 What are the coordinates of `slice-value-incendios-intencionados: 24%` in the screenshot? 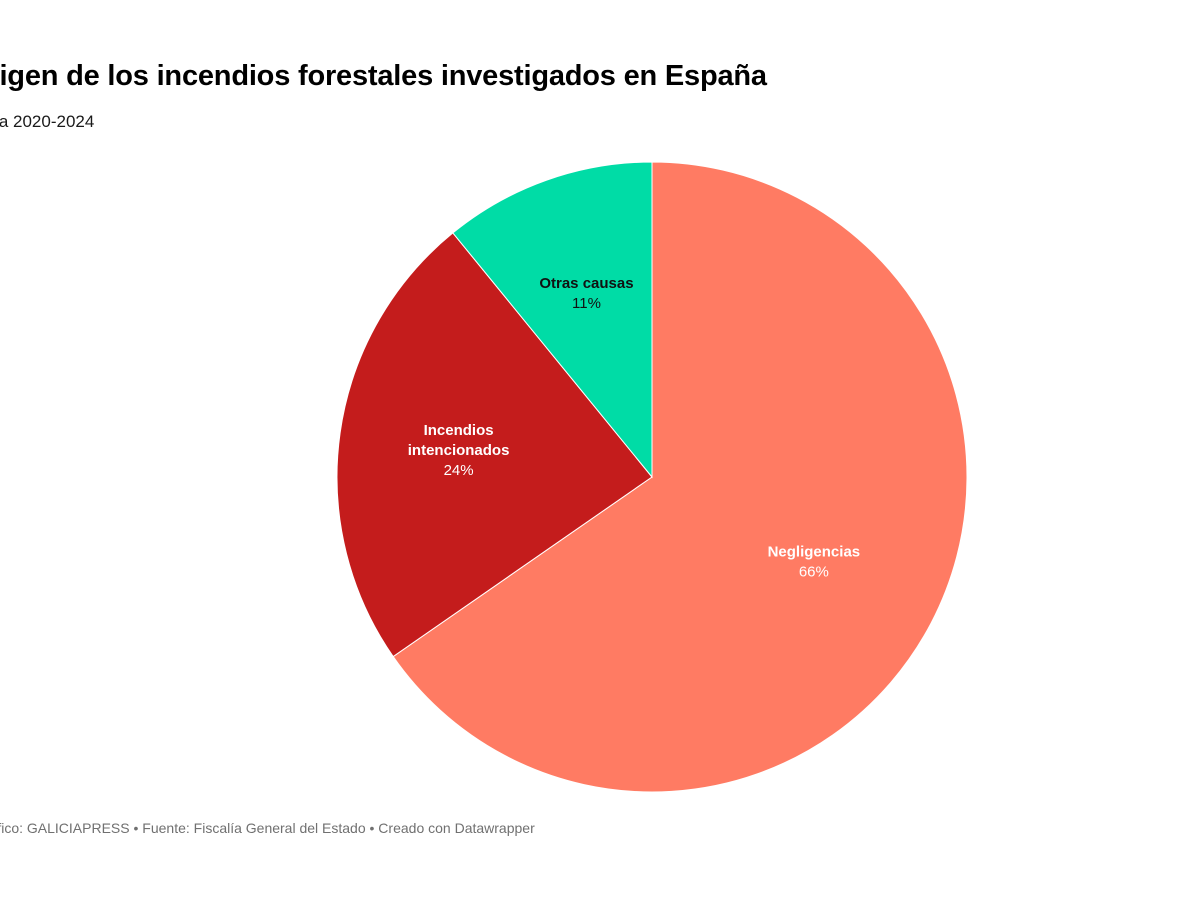 It's located at (459, 470).